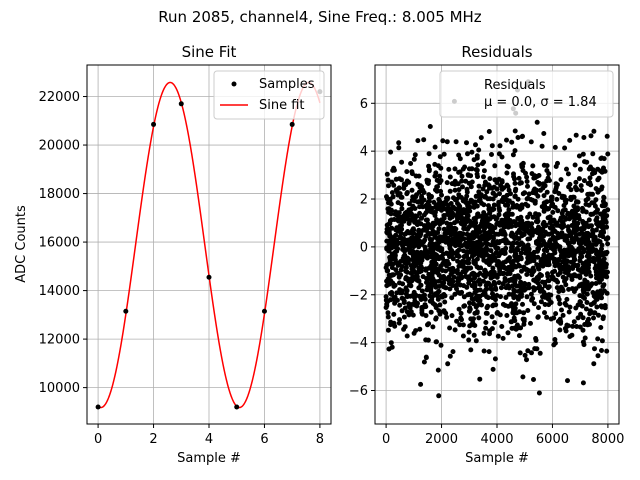  Describe the element at coordinates (358, 343) in the screenshot. I see `y-tick-label: −4` at that location.